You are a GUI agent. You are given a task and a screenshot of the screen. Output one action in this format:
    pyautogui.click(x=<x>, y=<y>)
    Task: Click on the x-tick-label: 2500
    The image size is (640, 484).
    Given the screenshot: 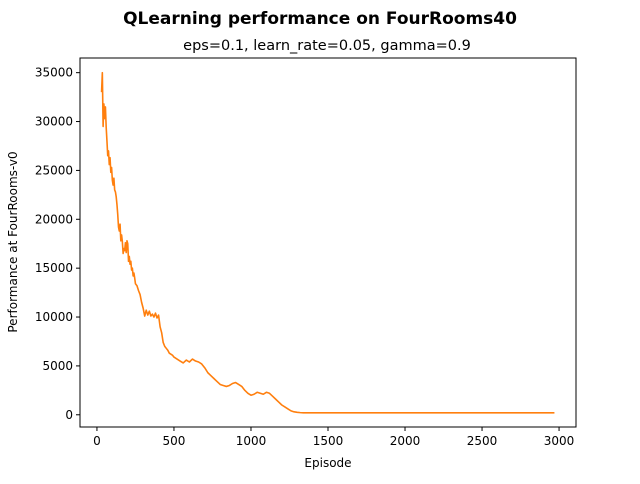 What is the action you would take?
    pyautogui.click(x=482, y=441)
    